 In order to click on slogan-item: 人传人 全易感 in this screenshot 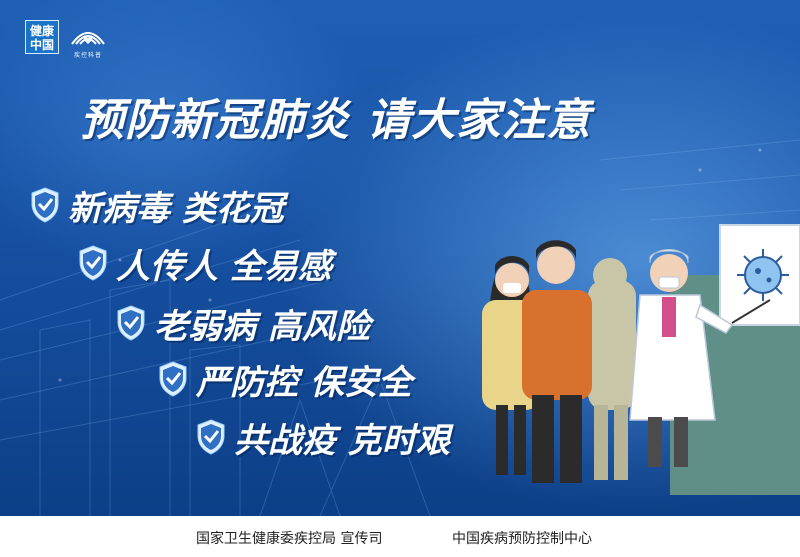, I will do `click(205, 263)`.